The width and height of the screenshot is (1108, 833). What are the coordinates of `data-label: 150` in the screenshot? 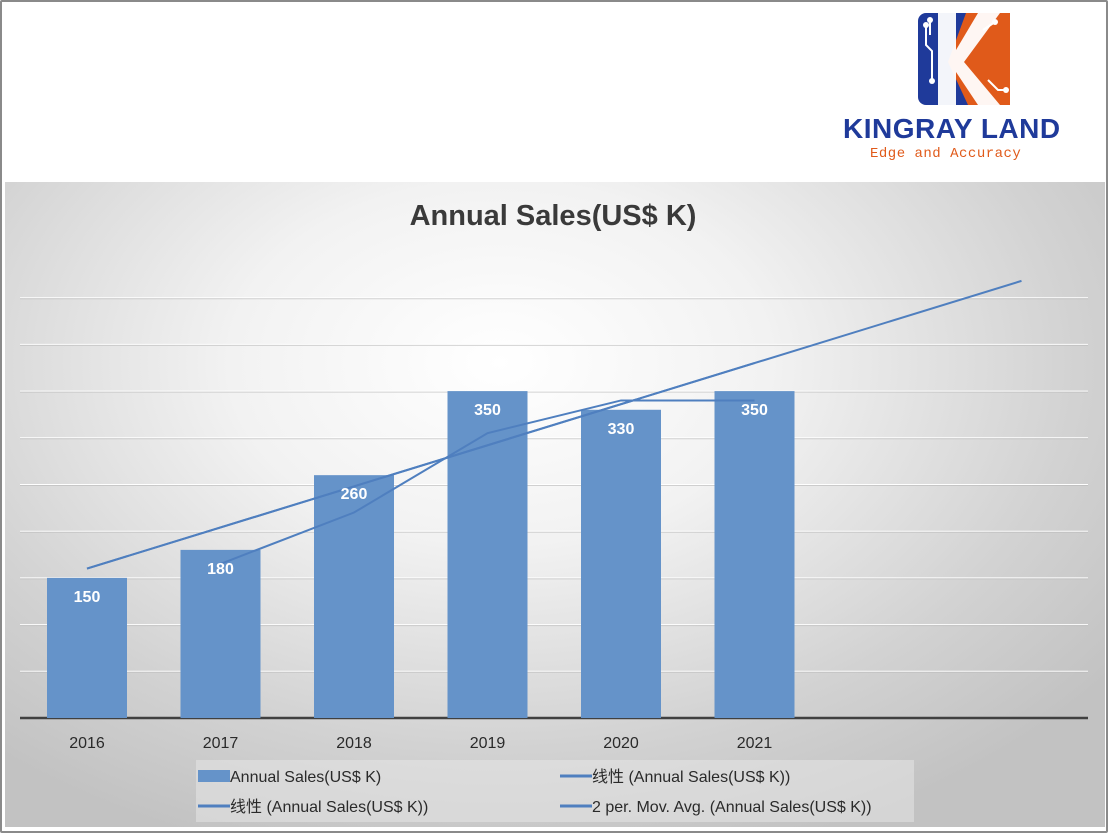 It's located at (87, 597).